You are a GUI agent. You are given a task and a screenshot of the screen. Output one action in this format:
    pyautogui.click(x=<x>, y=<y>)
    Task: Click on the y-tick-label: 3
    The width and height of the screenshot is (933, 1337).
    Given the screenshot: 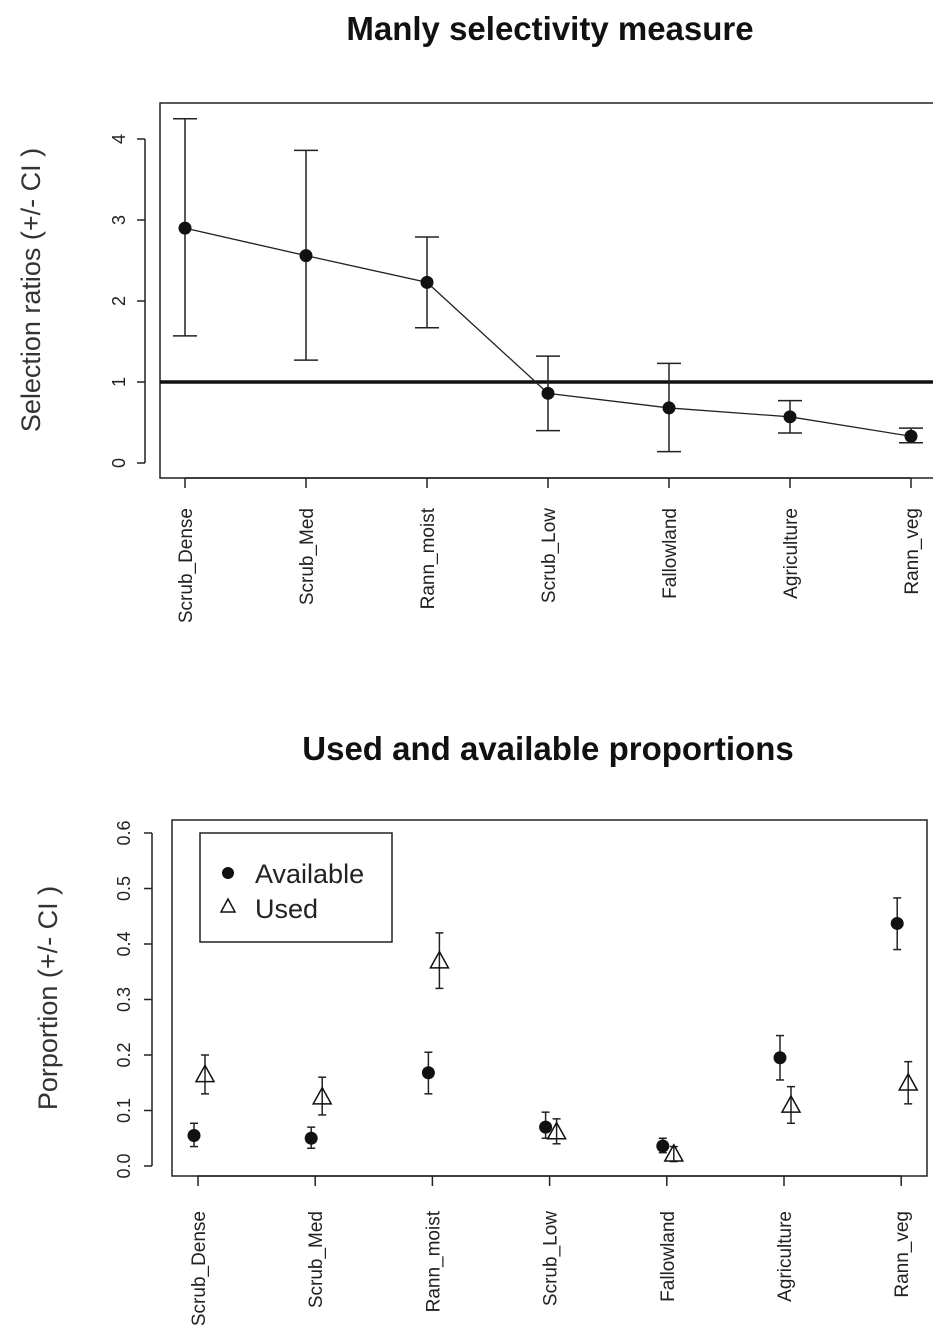 What is the action you would take?
    pyautogui.click(x=119, y=220)
    